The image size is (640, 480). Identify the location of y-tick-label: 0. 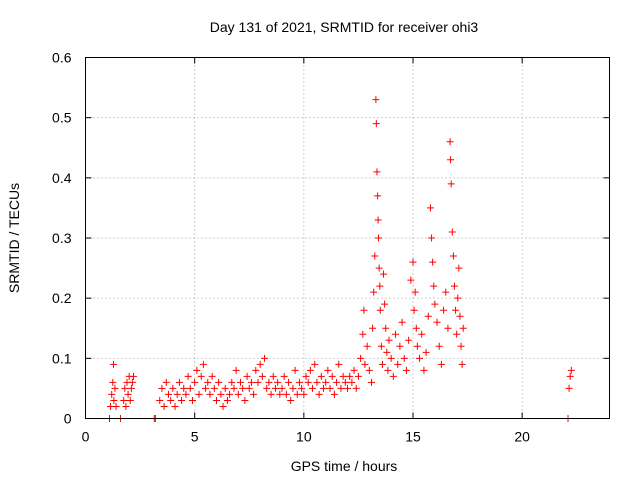
(68, 419).